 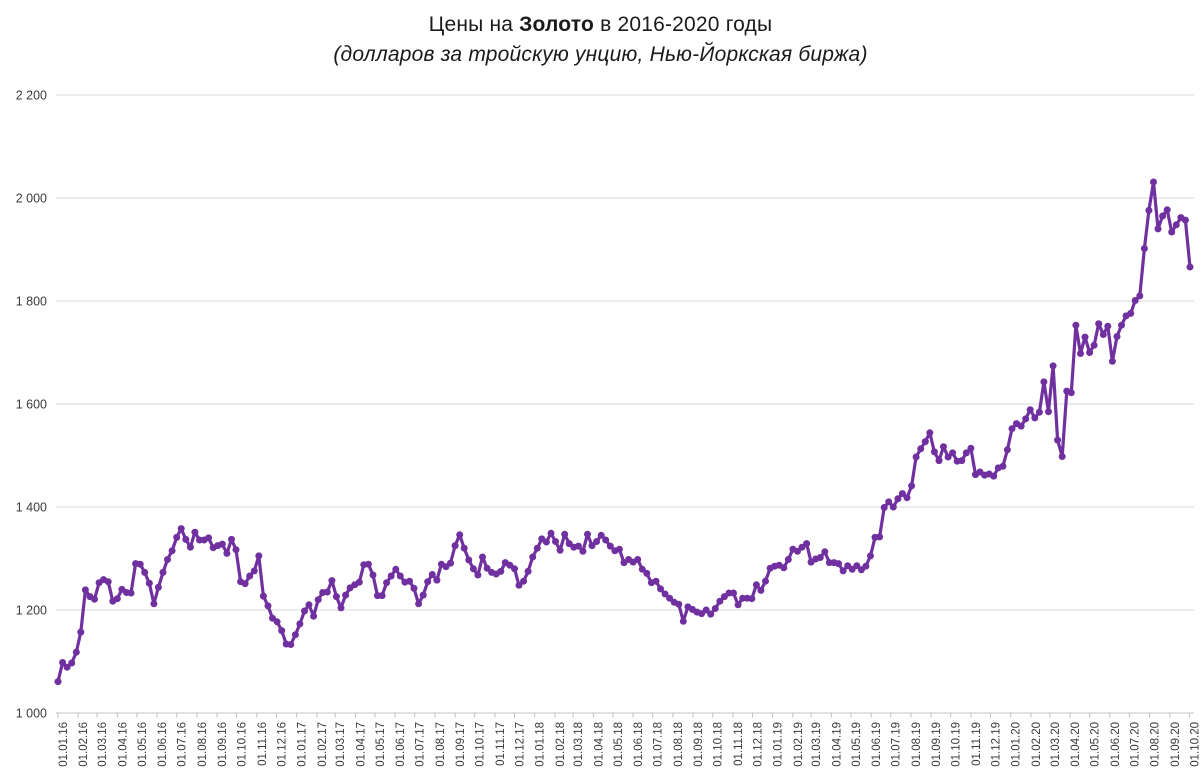 What do you see at coordinates (739, 744) in the screenshot?
I see `x-tick-label: 01.11.18` at bounding box center [739, 744].